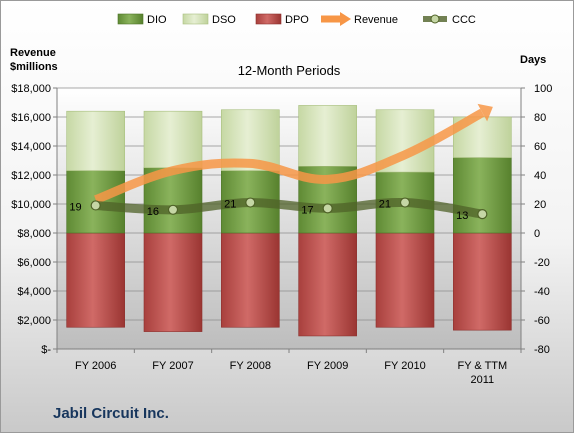 The image size is (574, 438). Describe the element at coordinates (172, 366) in the screenshot. I see `category-label-fy-2007: FY 2007` at that location.